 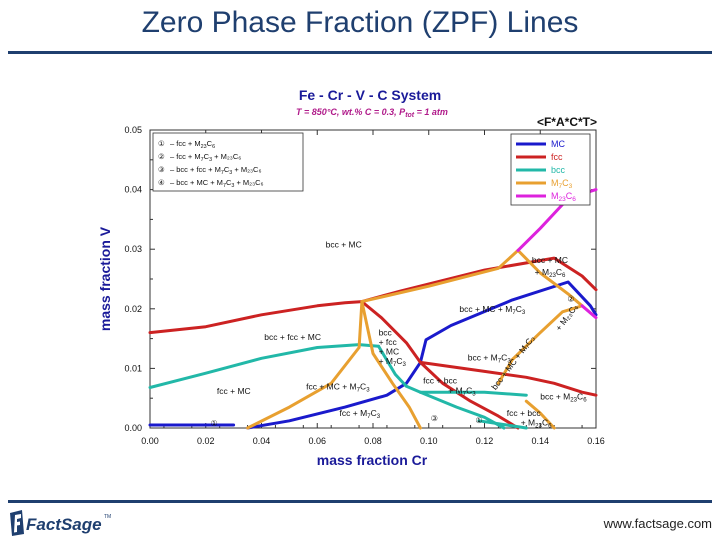 I want to click on region-label: fcc + bcc, so click(x=524, y=413).